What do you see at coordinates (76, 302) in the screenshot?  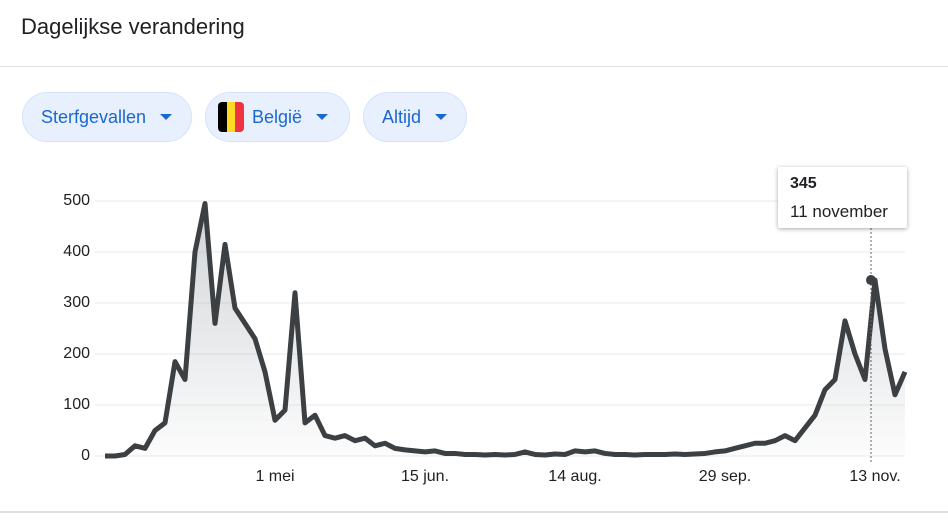 I see `y-tick-label: 300` at bounding box center [76, 302].